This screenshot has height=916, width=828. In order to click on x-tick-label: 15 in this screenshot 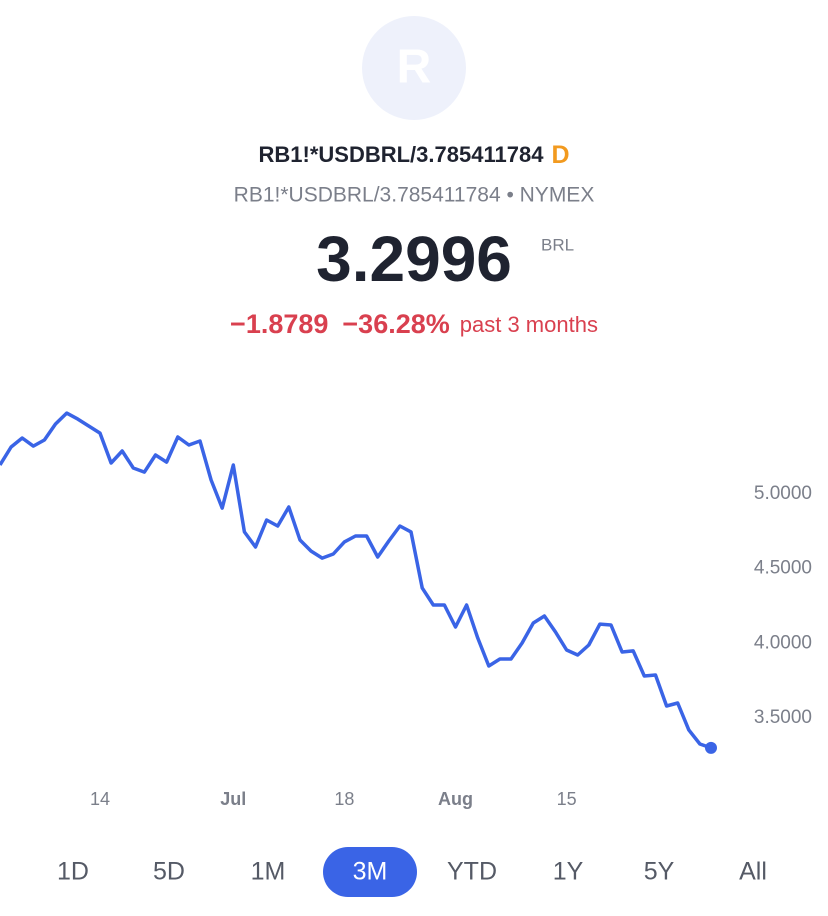, I will do `click(567, 799)`.